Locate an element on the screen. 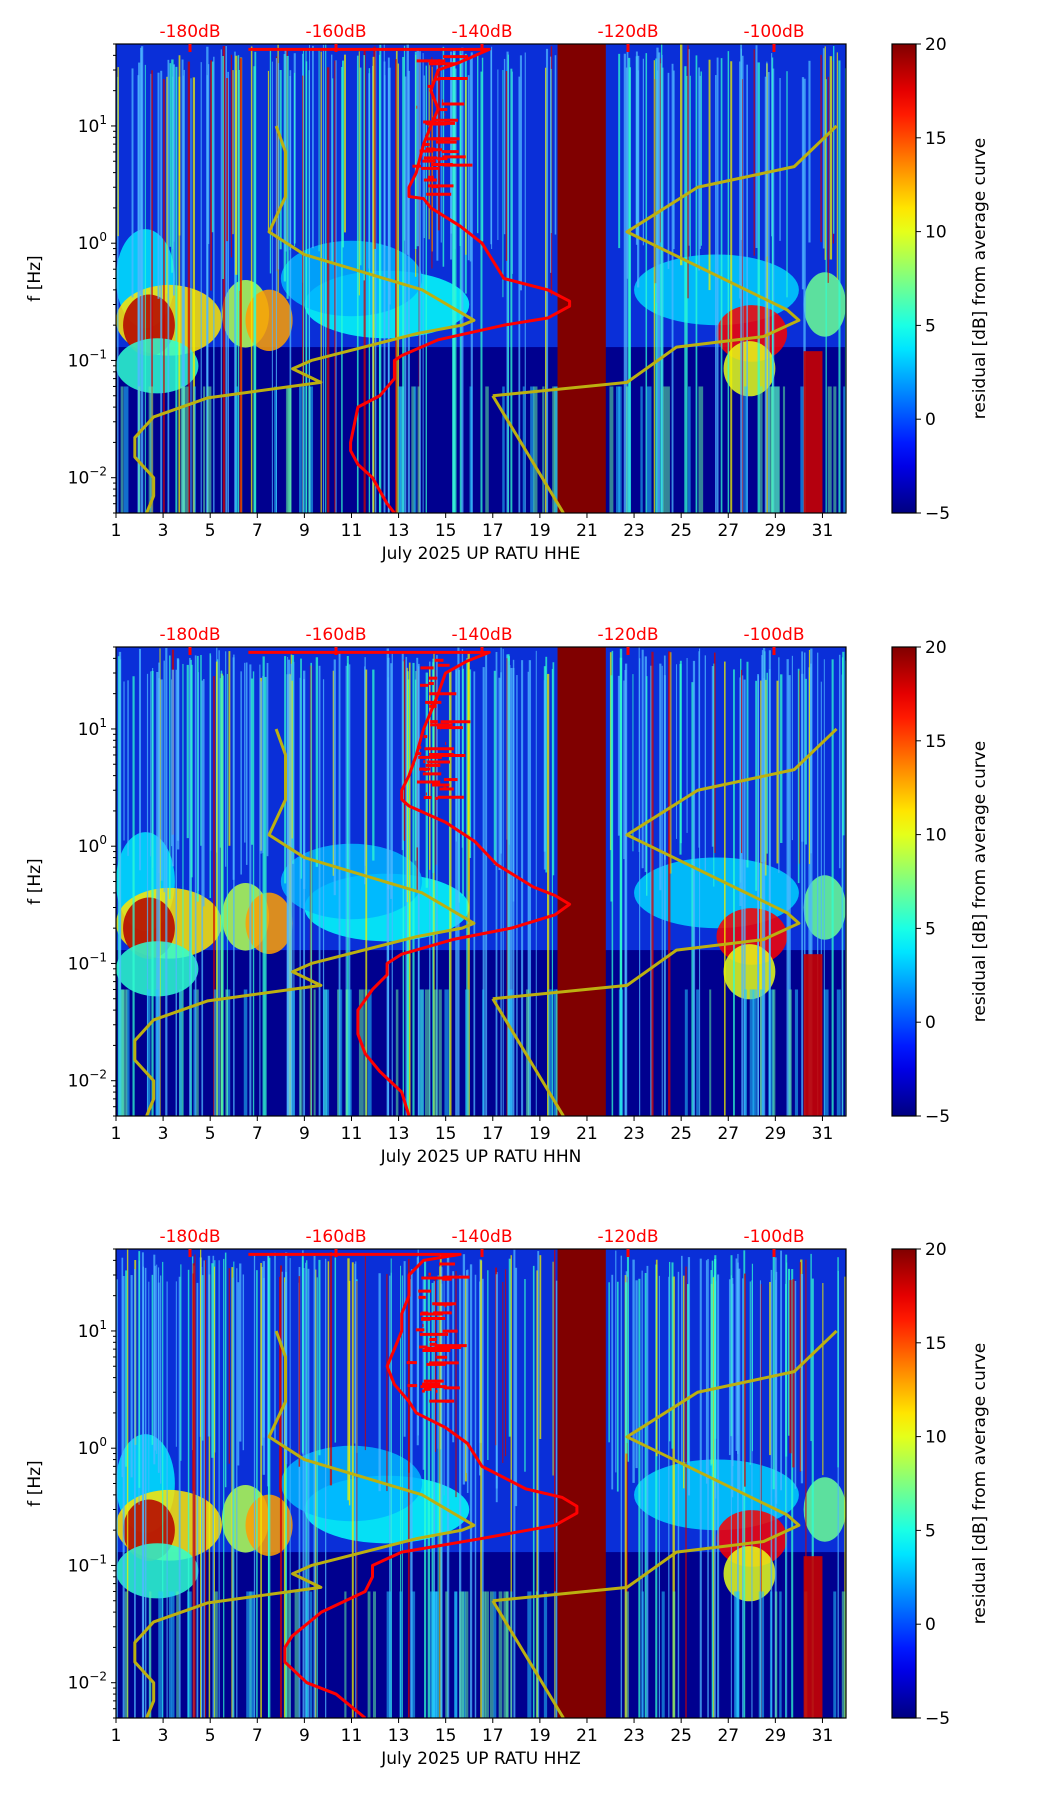 This screenshot has height=1806, width=1052. colorbar-tick-label: 0 is located at coordinates (930, 1625).